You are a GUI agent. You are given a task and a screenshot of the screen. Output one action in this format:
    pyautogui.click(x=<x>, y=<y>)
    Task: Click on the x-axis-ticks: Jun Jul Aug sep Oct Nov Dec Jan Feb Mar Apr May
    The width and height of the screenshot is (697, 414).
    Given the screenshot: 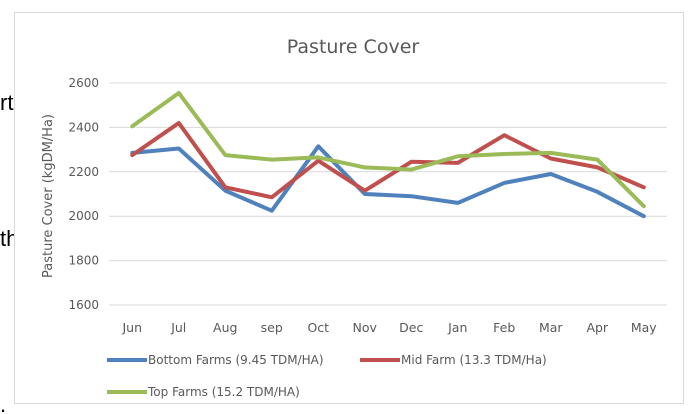 What is the action you would take?
    pyautogui.click(x=389, y=327)
    